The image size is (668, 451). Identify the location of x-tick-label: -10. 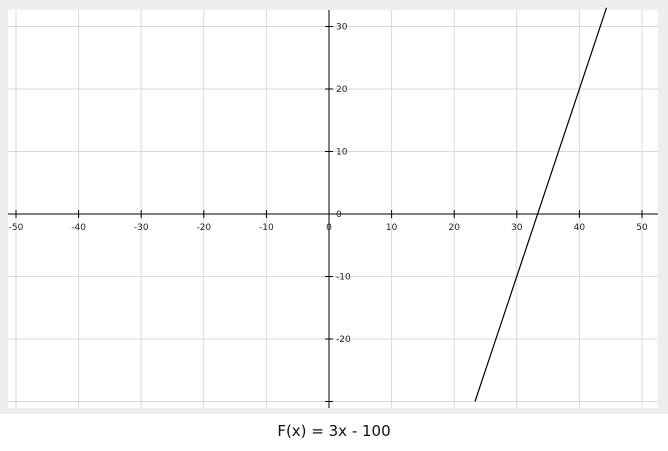
(266, 228).